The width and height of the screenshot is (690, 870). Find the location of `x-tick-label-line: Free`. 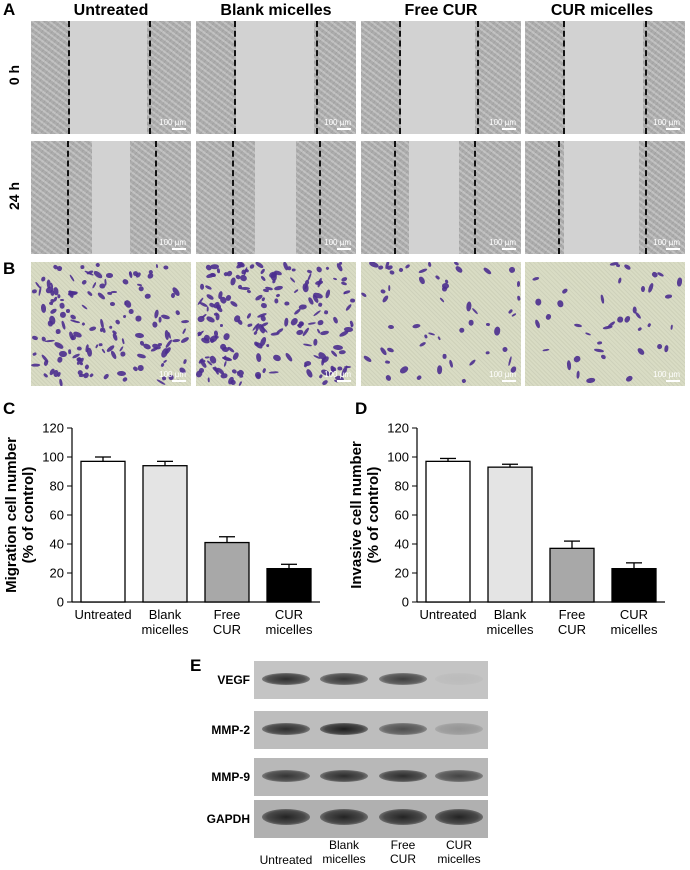

x-tick-label-line: Free is located at coordinates (227, 614).